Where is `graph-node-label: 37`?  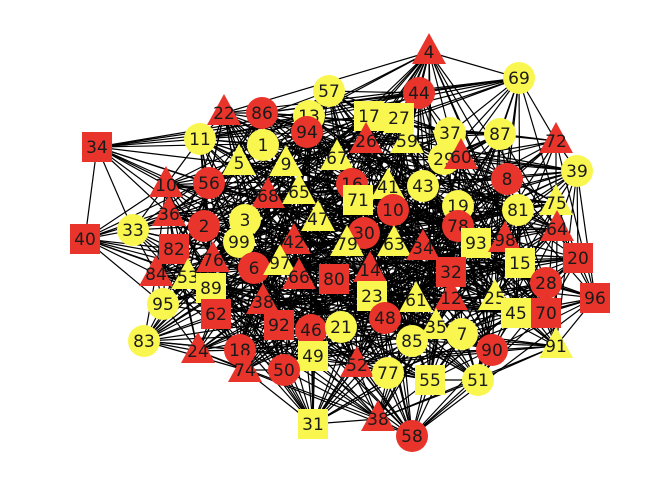
graph-node-label: 37 is located at coordinates (450, 134).